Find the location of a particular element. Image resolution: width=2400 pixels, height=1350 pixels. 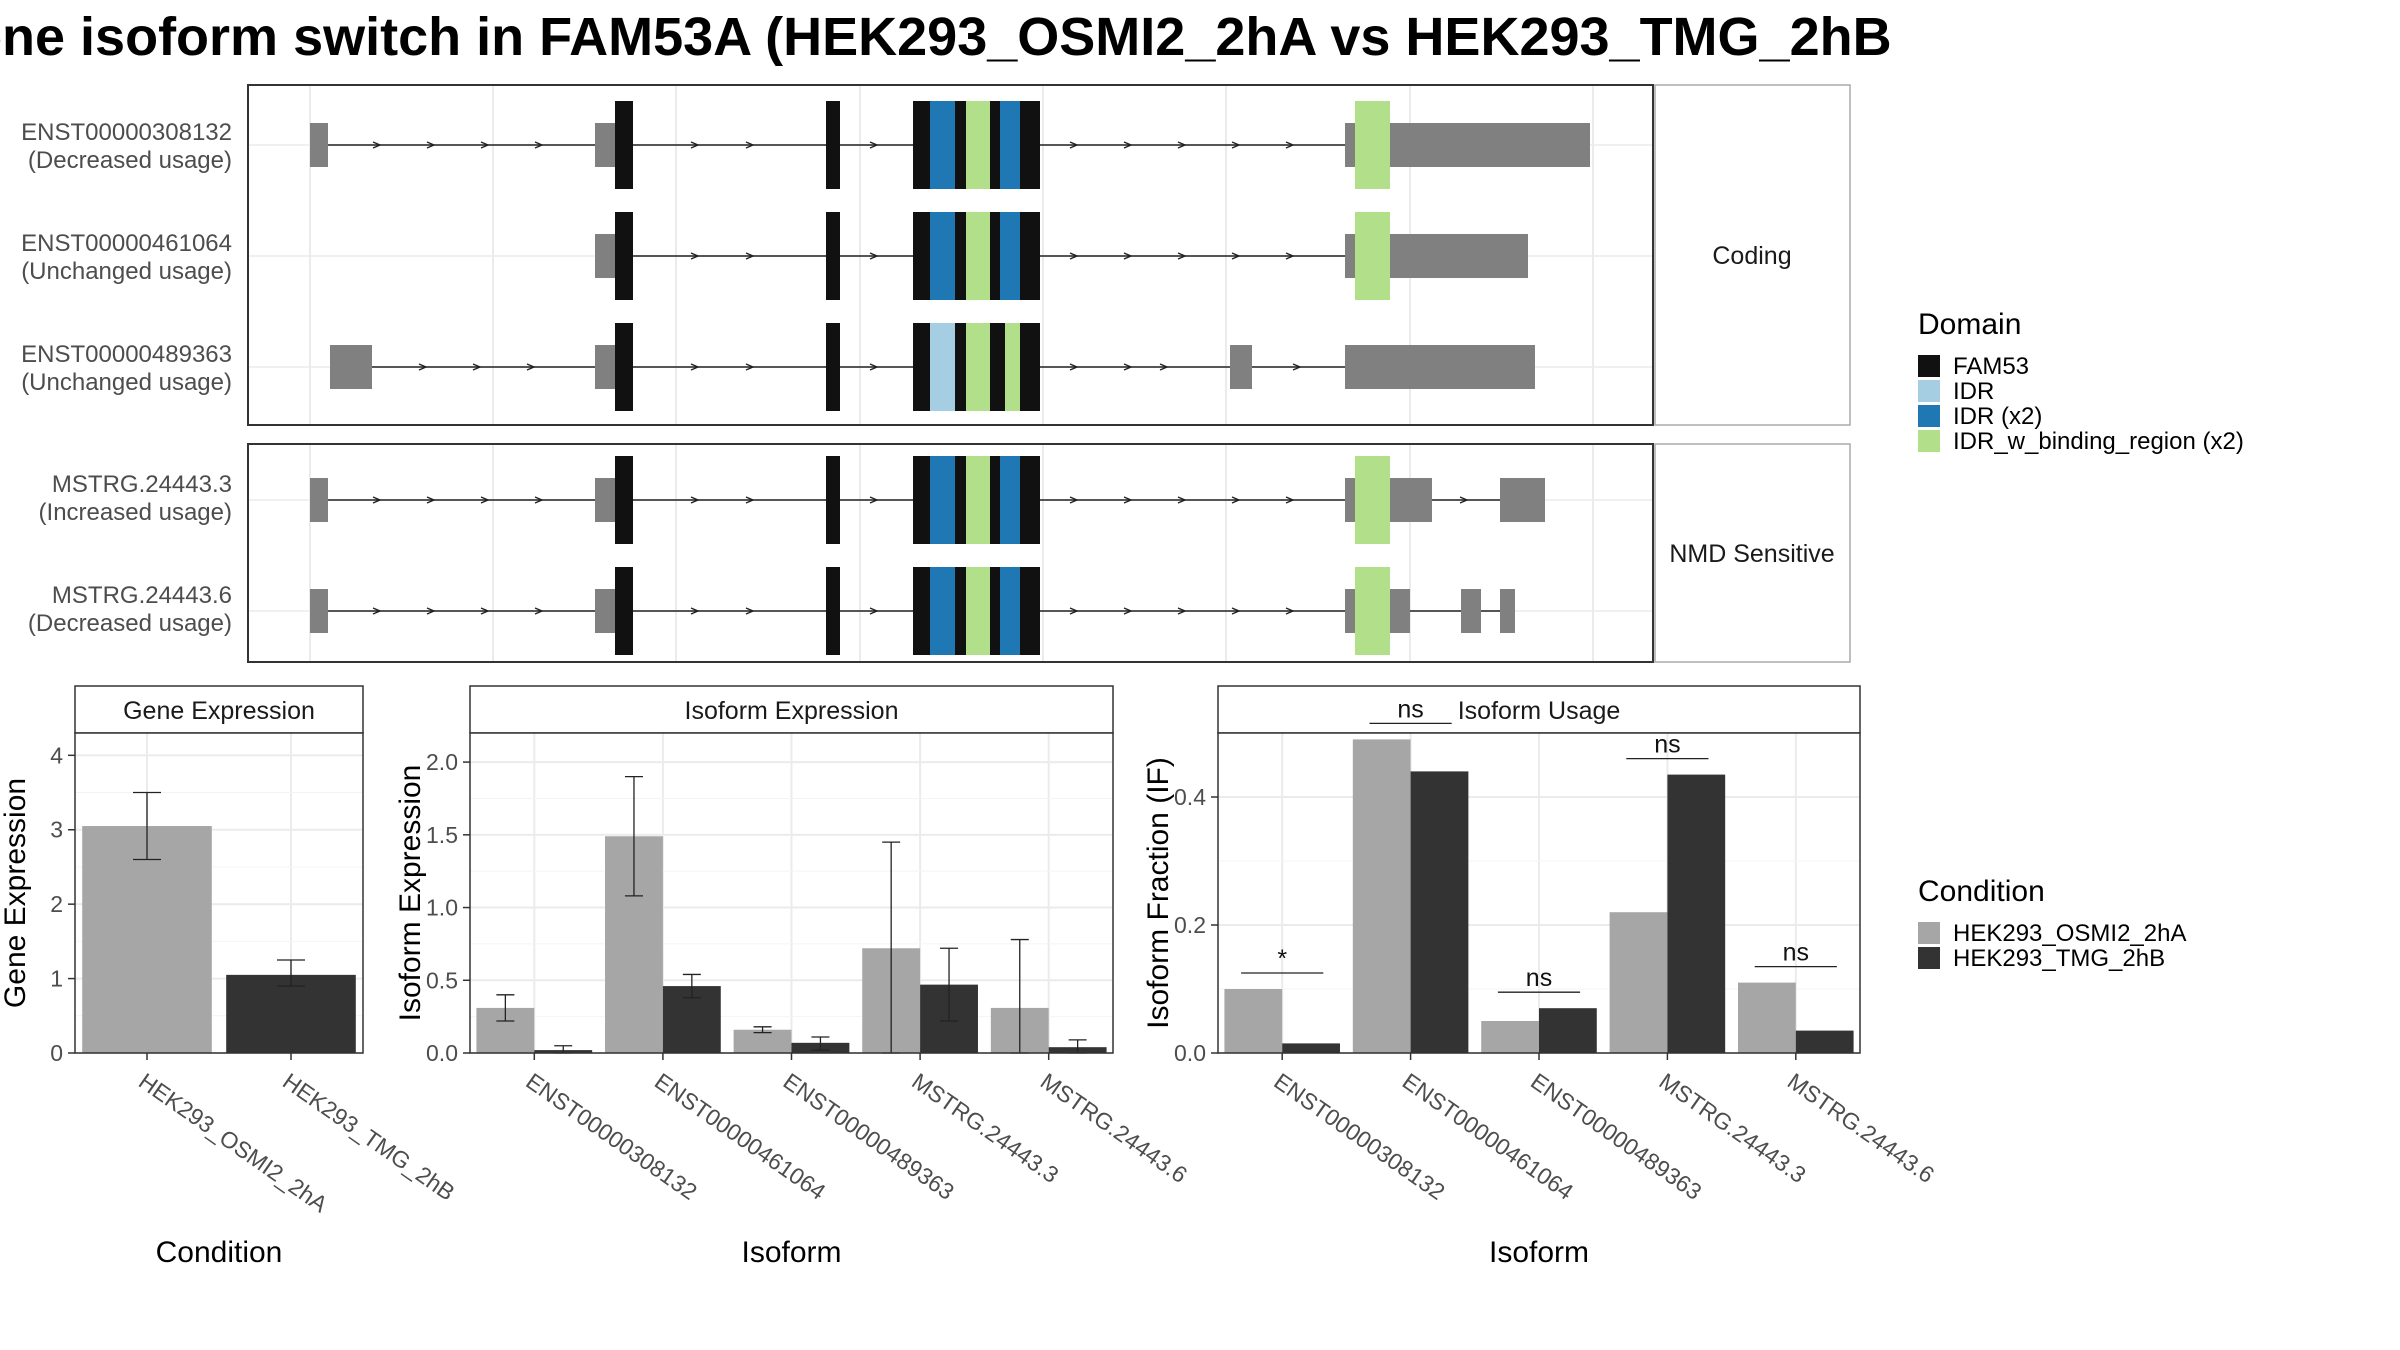

y-tick-label: 2 is located at coordinates (56, 904).